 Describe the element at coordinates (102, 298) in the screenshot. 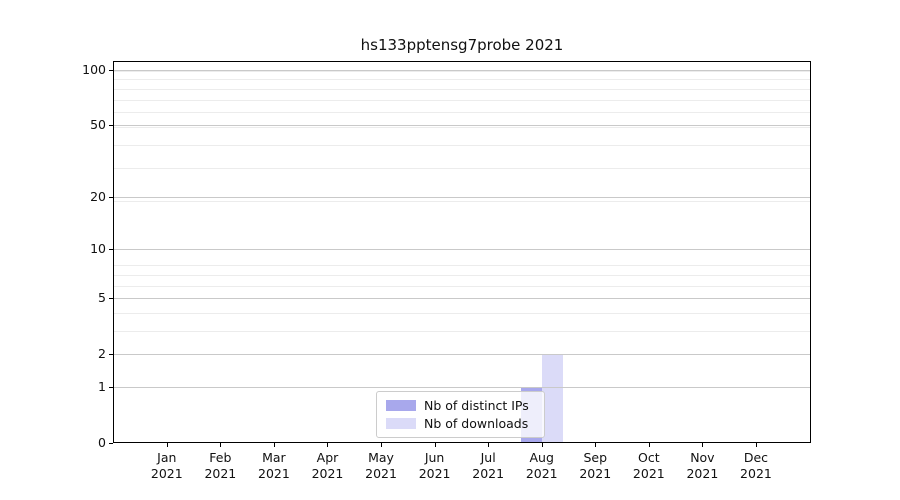

I see `y-tick-label: 5` at that location.